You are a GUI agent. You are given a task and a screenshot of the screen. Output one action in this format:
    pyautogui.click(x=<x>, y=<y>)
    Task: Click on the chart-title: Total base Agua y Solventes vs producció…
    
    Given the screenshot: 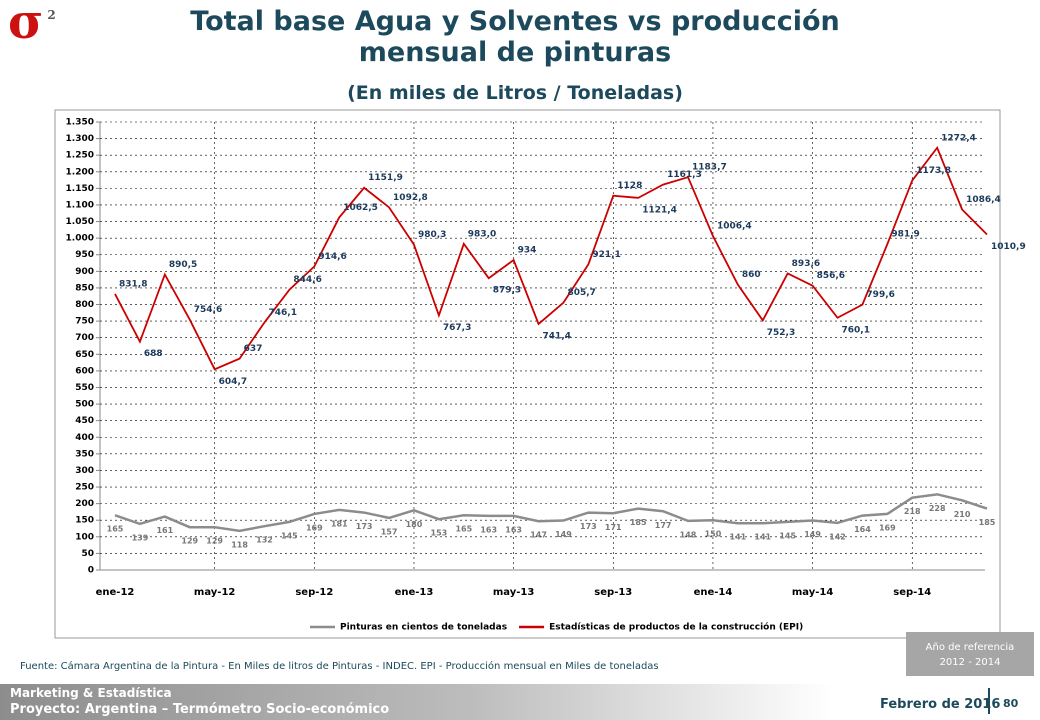 What is the action you would take?
    pyautogui.click(x=515, y=37)
    